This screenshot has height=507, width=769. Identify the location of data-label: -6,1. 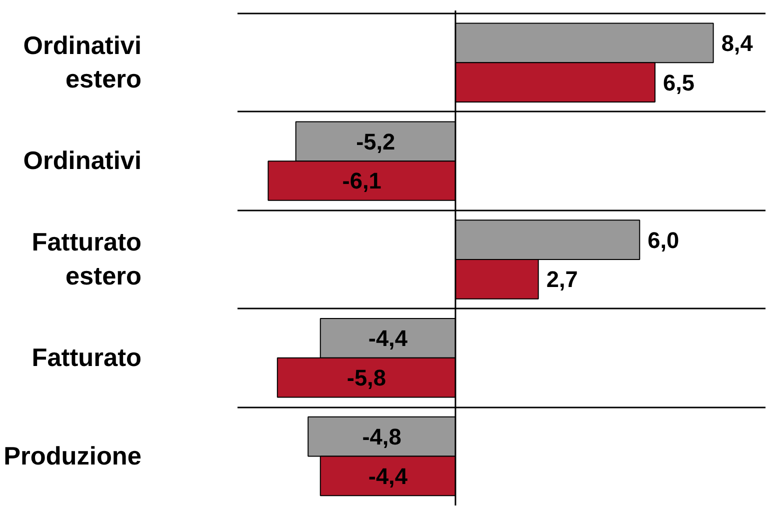
(362, 181).